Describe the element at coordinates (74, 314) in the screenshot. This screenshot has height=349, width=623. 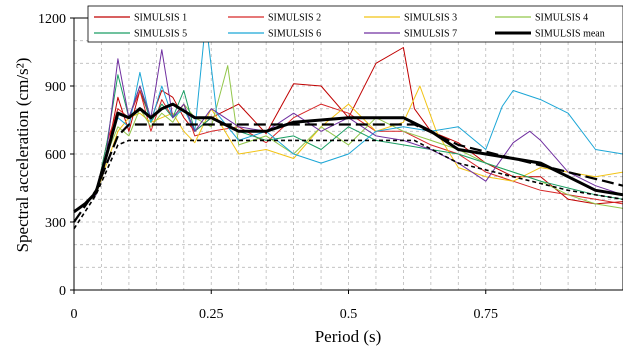
I see `x-tick-label: 0` at that location.